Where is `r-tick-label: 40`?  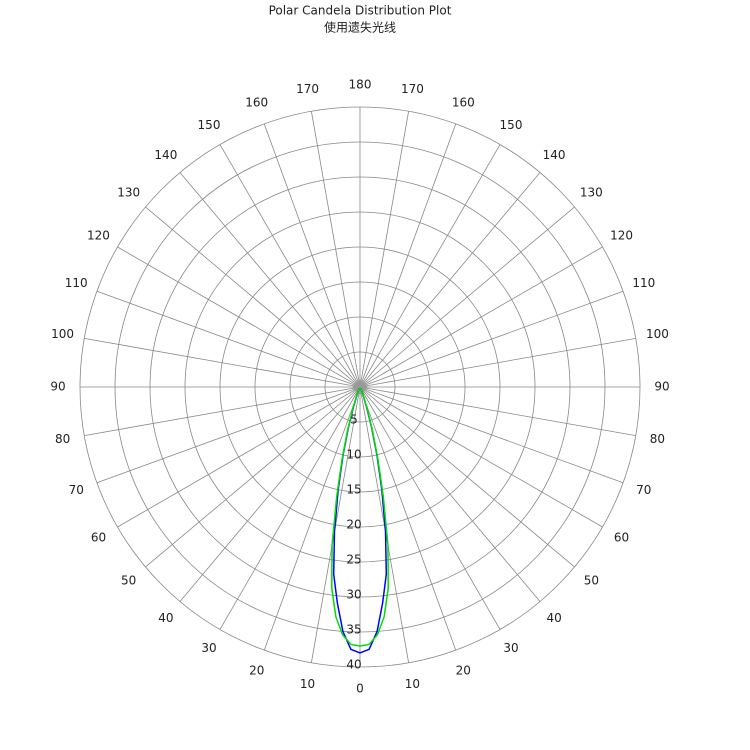
r-tick-label: 40 is located at coordinates (353, 665).